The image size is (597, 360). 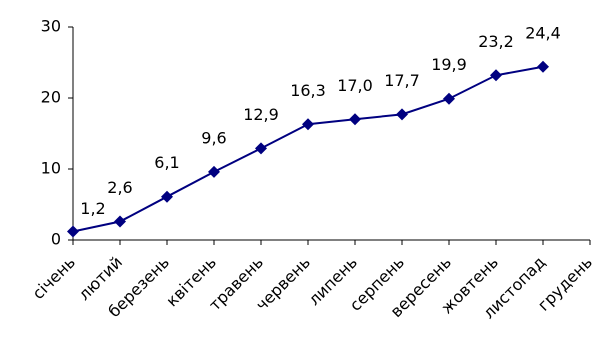 What do you see at coordinates (449, 64) in the screenshot?
I see `data-label: 19,9` at bounding box center [449, 64].